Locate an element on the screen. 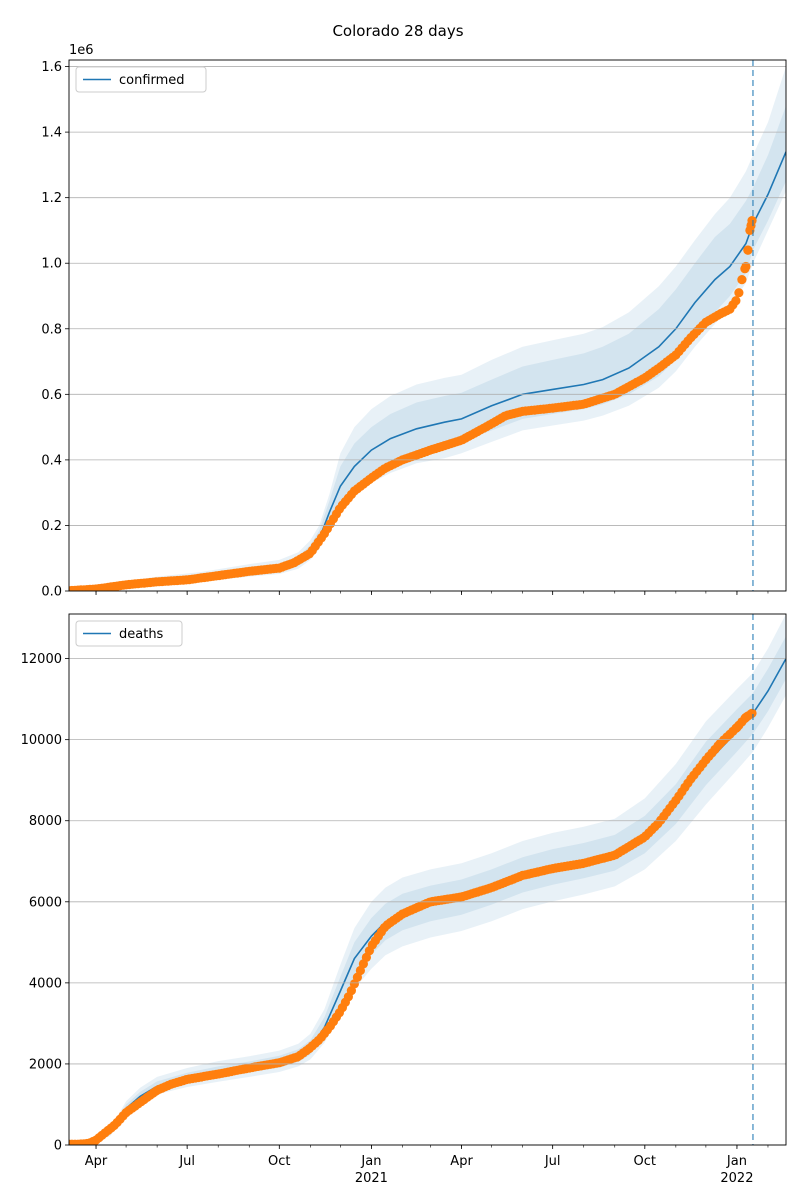 This screenshot has width=800, height=1204. bottom-ytick-label: 0 is located at coordinates (58, 1146).